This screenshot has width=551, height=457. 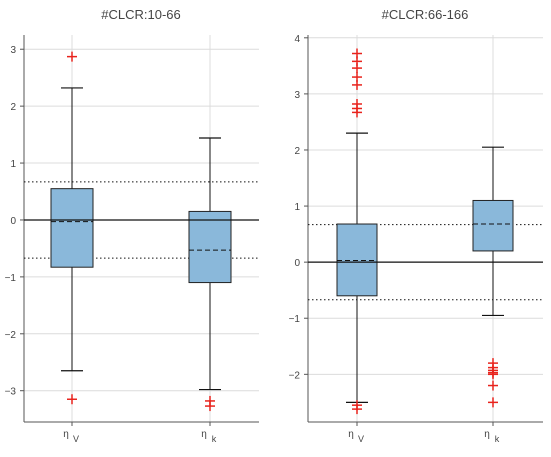 I want to click on y-tick-label: −3, so click(x=11, y=392).